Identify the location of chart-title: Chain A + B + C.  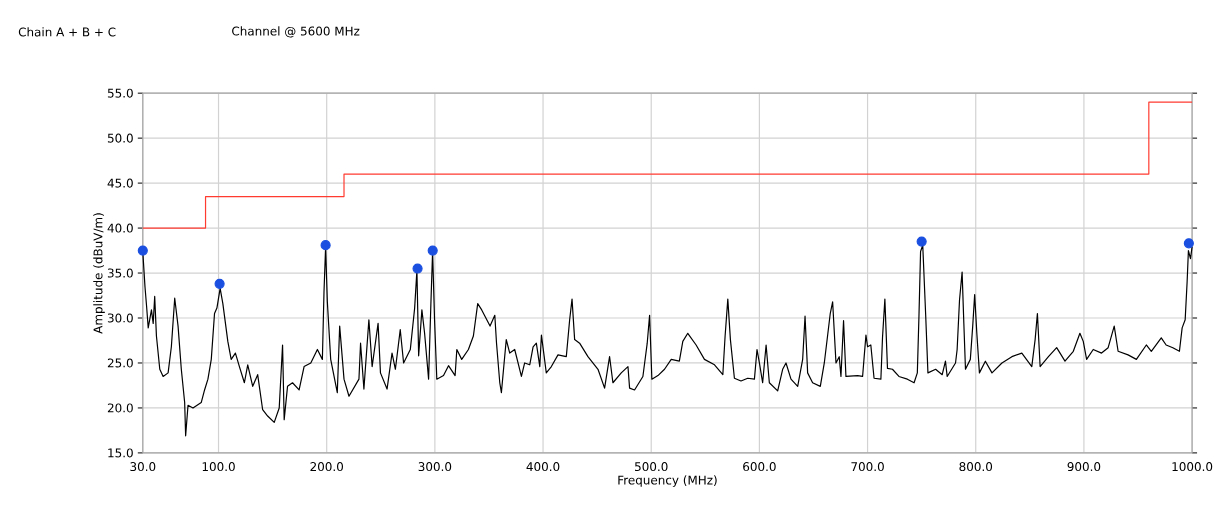
(67, 32).